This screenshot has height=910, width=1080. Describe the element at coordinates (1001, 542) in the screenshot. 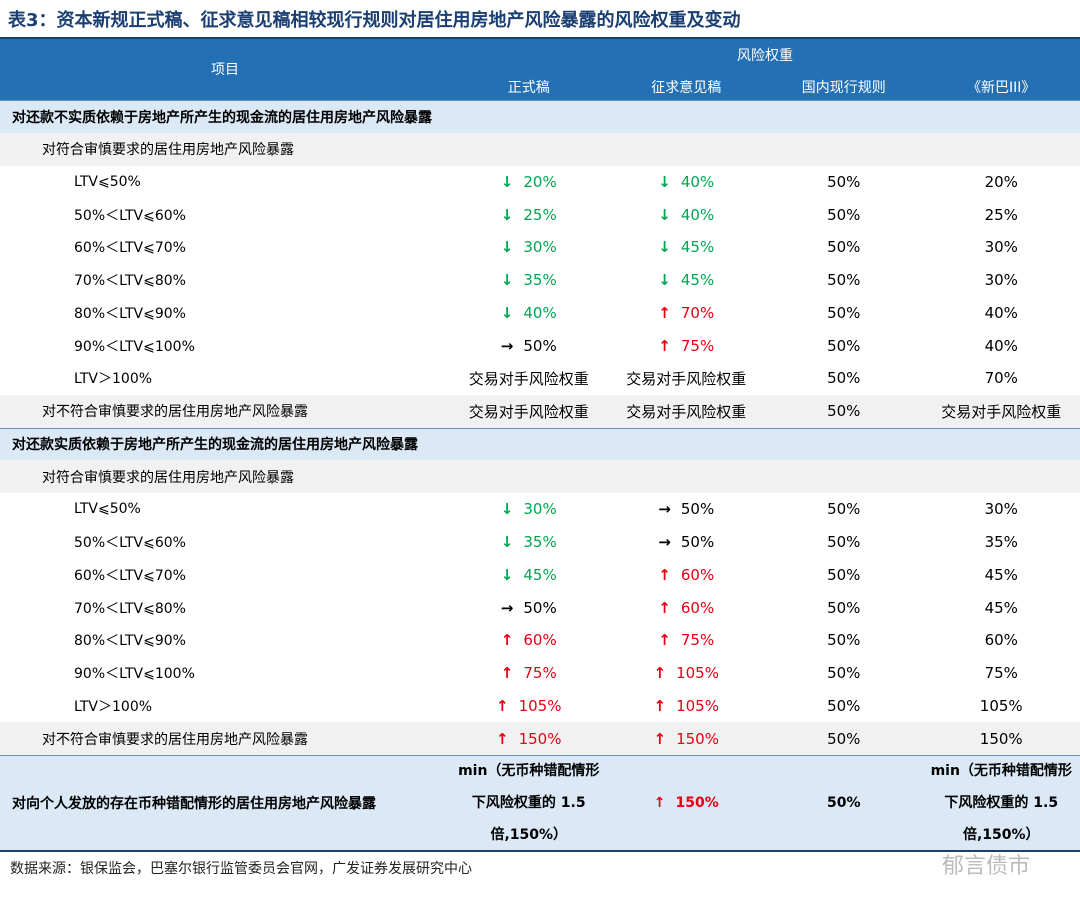

I see `cell: 35%` at that location.